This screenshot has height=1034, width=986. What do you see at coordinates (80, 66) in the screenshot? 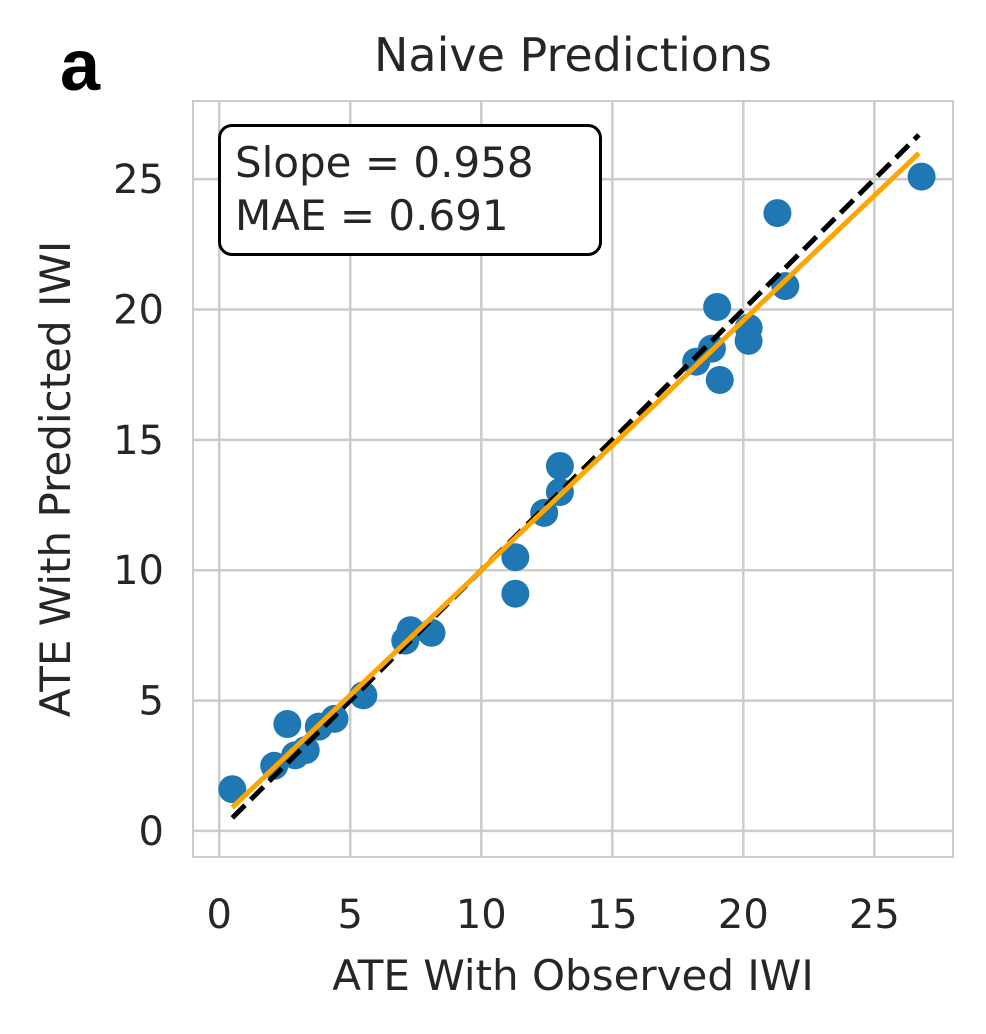
I see `panel-label: a` at bounding box center [80, 66].